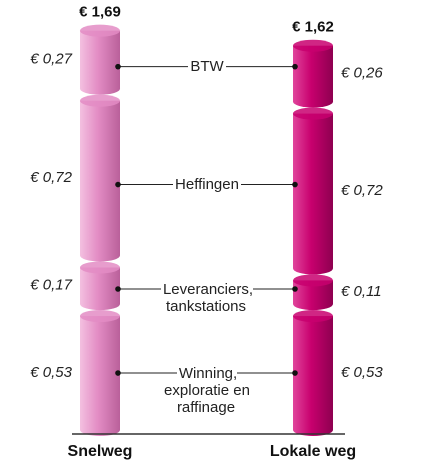 Image resolution: width=425 pixels, height=465 pixels. I want to click on series-label: Leveranciers, tankstations, so click(207, 297).